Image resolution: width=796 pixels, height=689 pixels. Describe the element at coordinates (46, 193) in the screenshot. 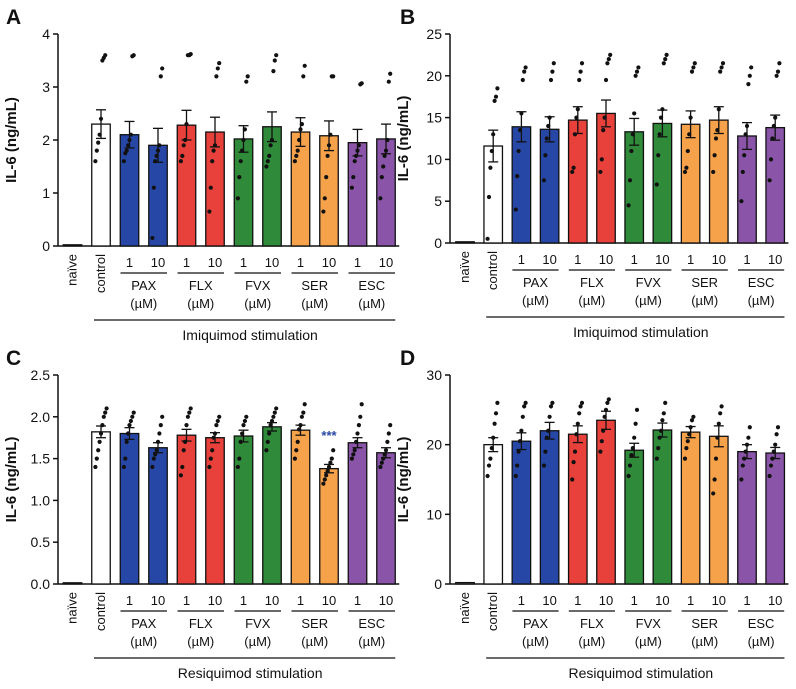

I see `y-tick-label: 1` at that location.